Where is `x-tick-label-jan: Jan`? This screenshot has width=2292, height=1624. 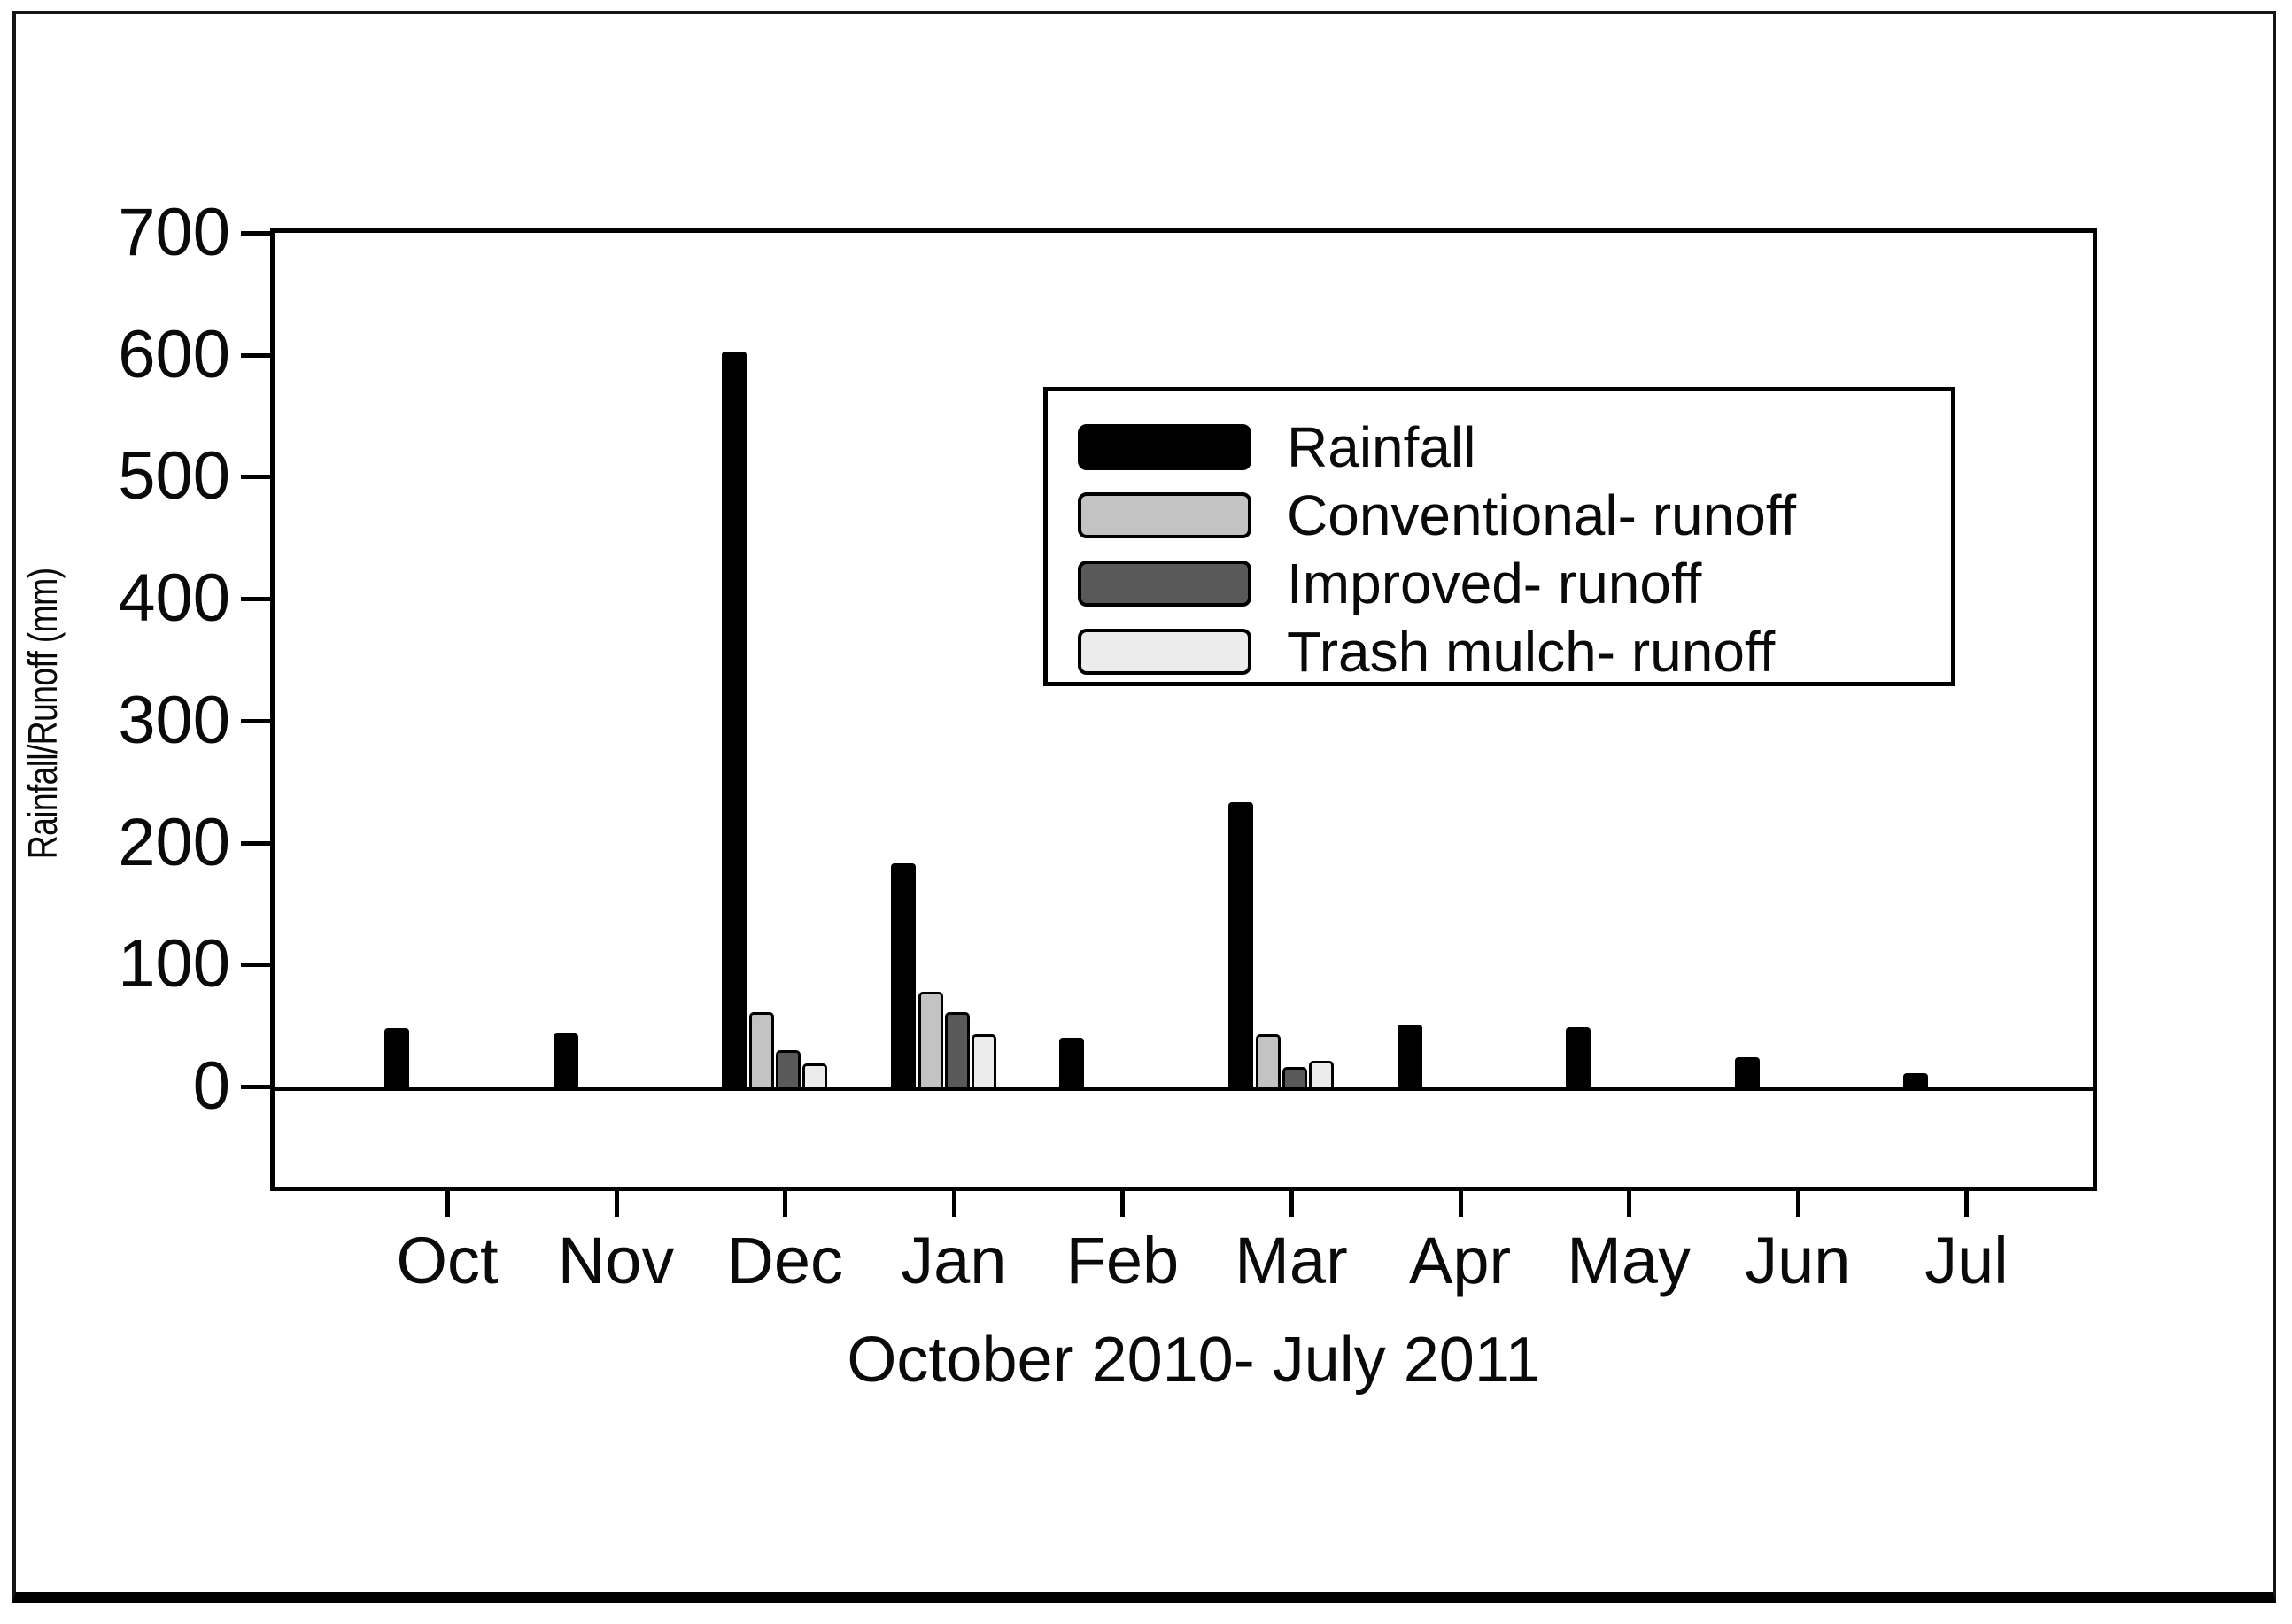 x-tick-label-jan: Jan is located at coordinates (954, 1261).